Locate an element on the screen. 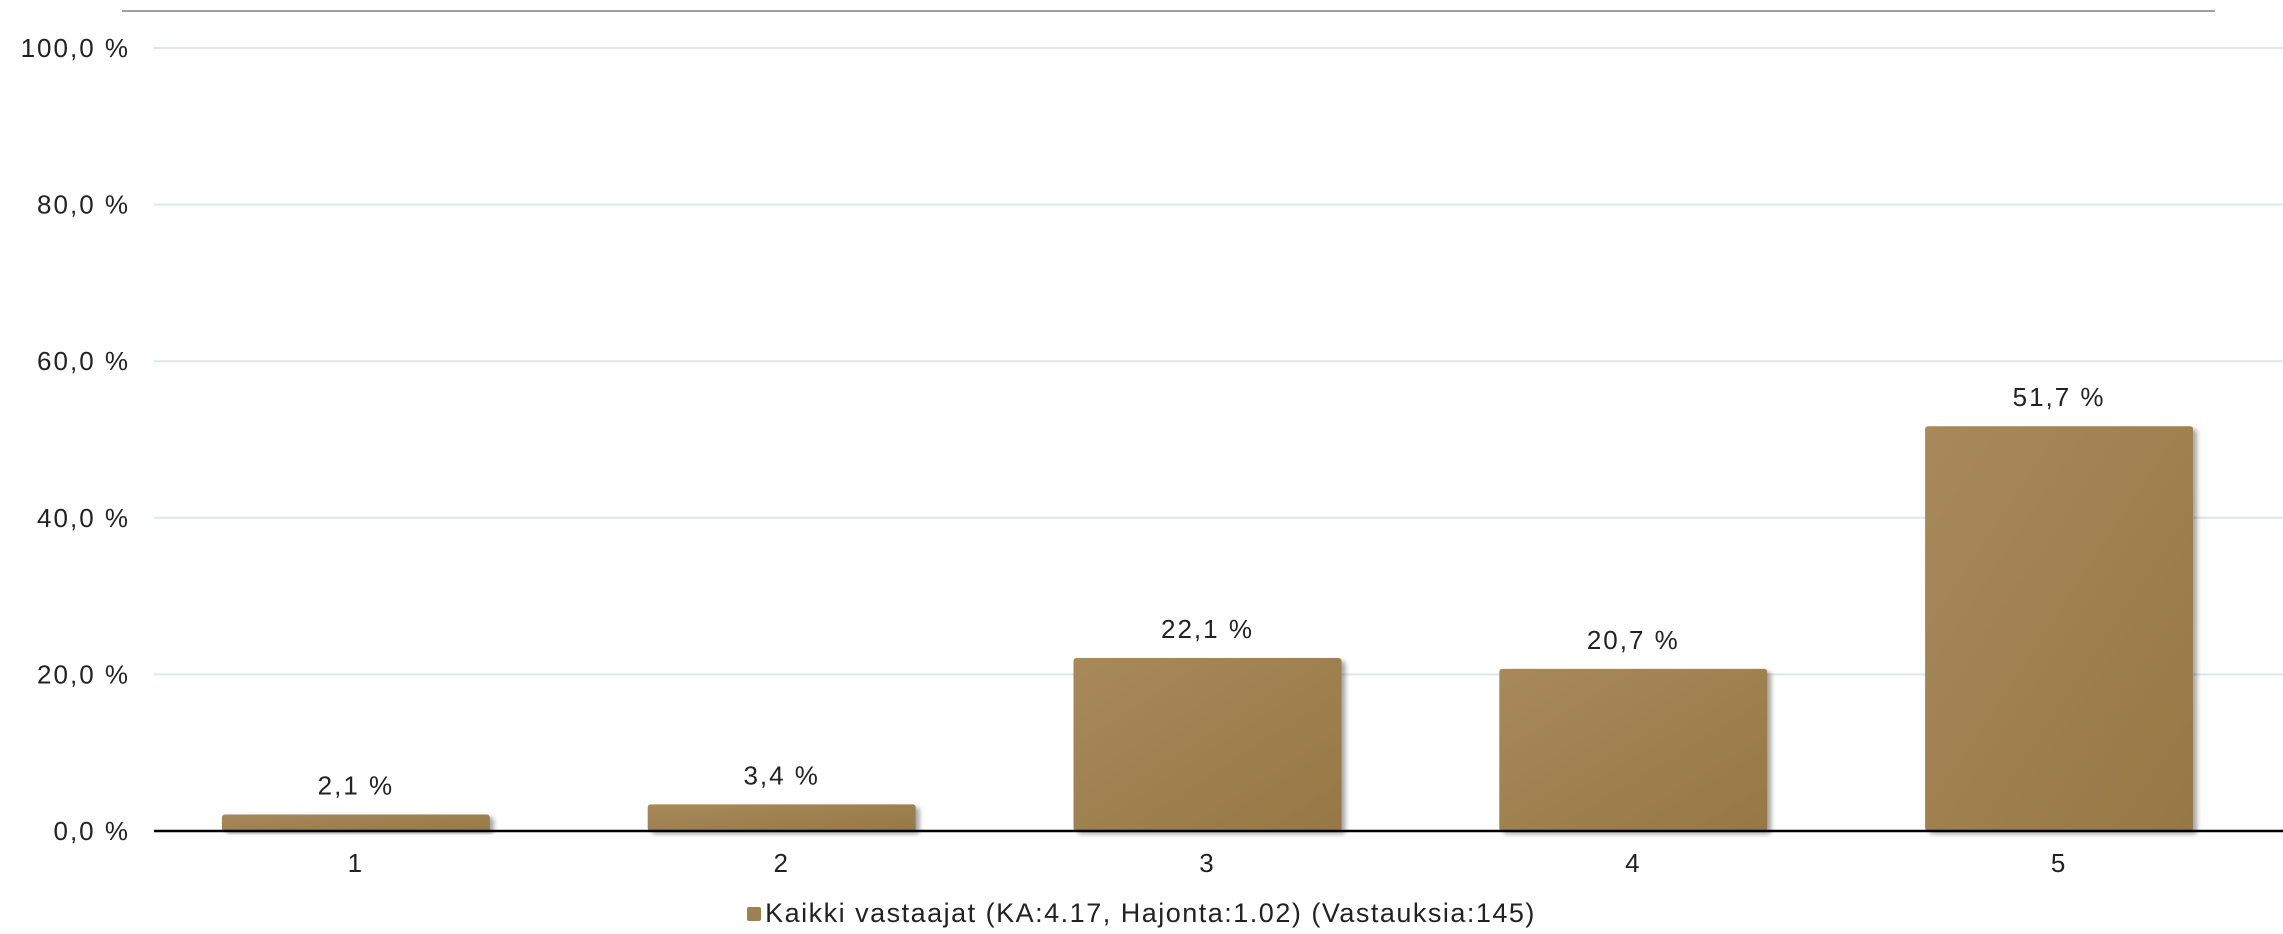  x-tick-label: 5 is located at coordinates (2059, 863).